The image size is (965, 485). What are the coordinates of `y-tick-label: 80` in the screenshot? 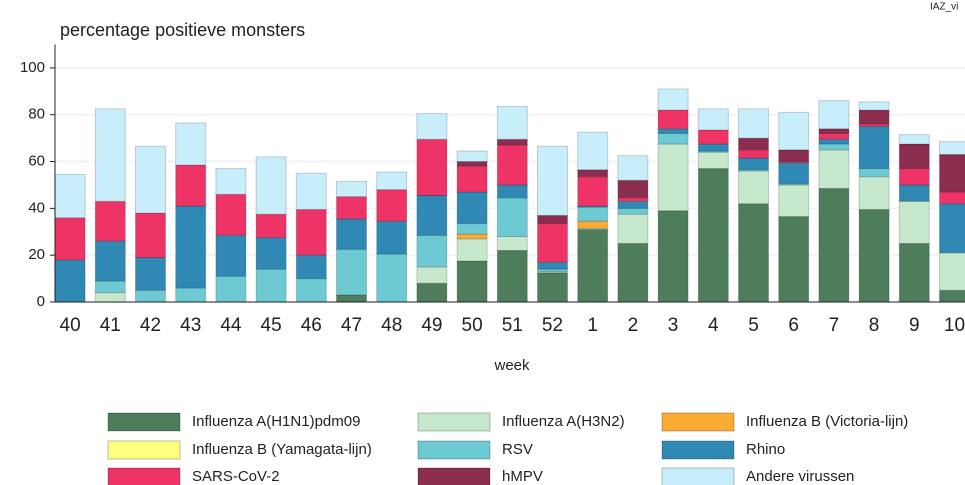 It's located at (36, 114).